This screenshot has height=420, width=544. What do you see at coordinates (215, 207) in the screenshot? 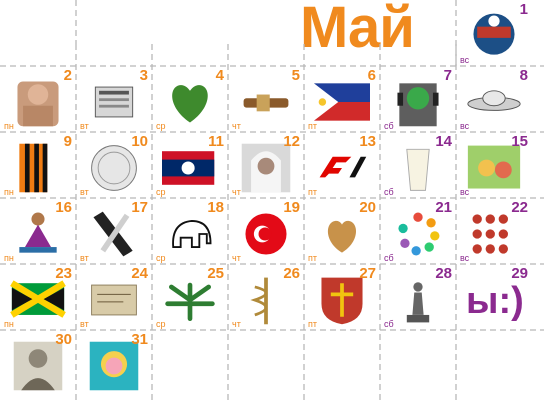
I see `day-number: 18` at bounding box center [215, 207].